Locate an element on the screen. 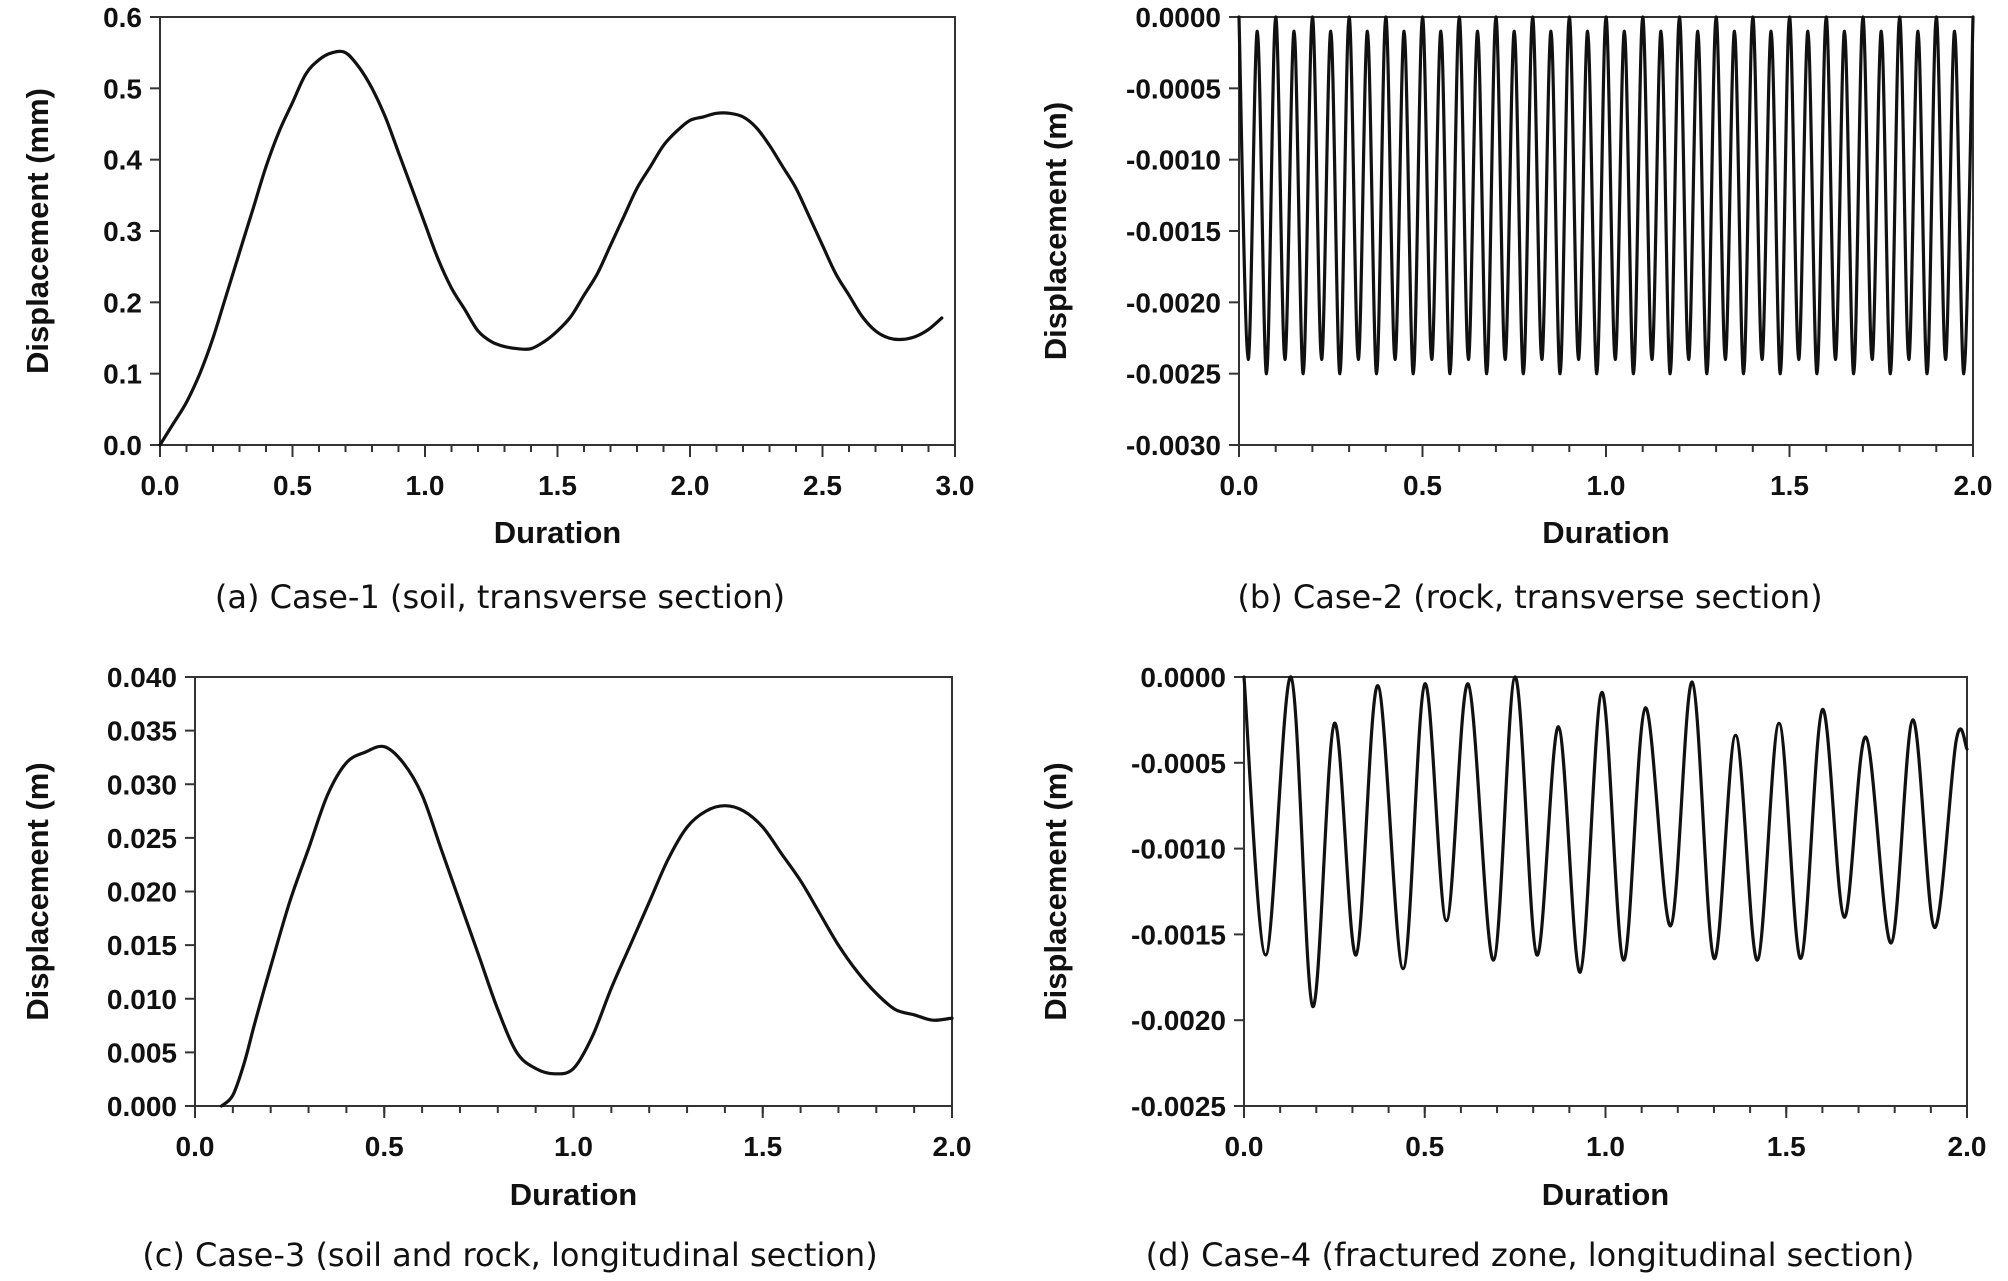 The image size is (2008, 1281). y-tick-label-d: -0.0005 is located at coordinates (1178, 763).